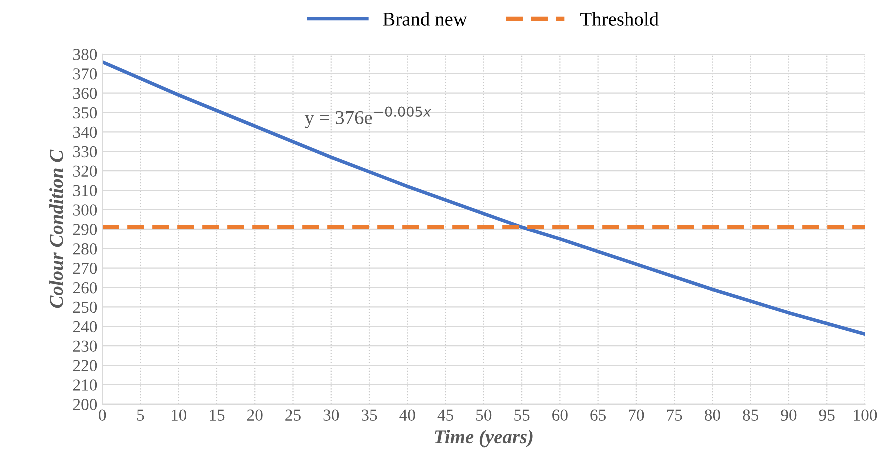 The width and height of the screenshot is (892, 473). Describe the element at coordinates (141, 416) in the screenshot. I see `x-tick-label: 5` at that location.